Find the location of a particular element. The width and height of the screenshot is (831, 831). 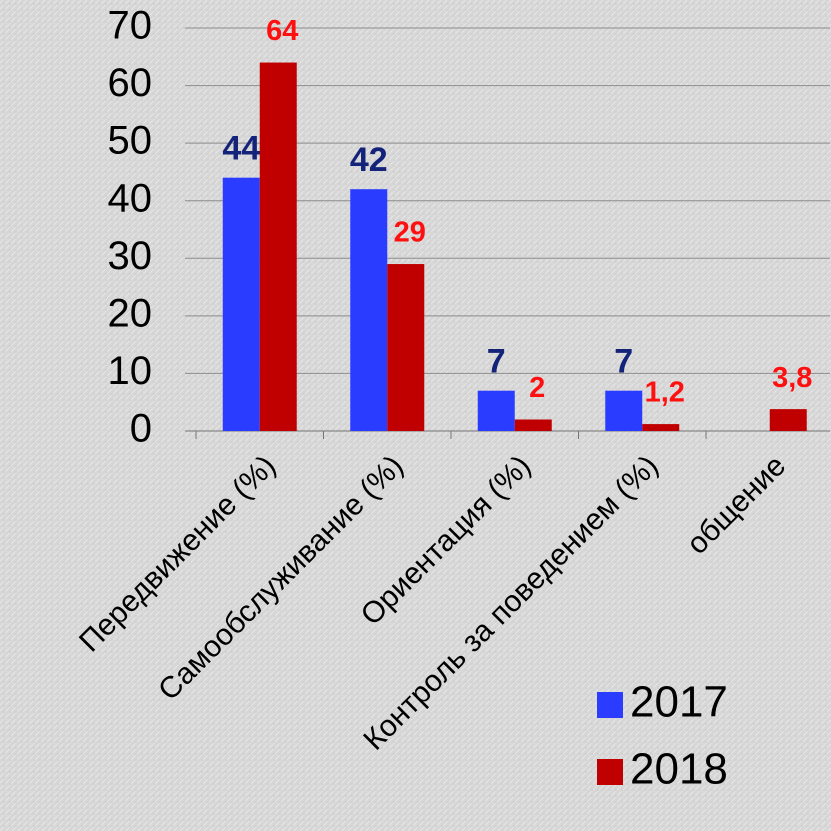

data-label: 64 is located at coordinates (282, 31).